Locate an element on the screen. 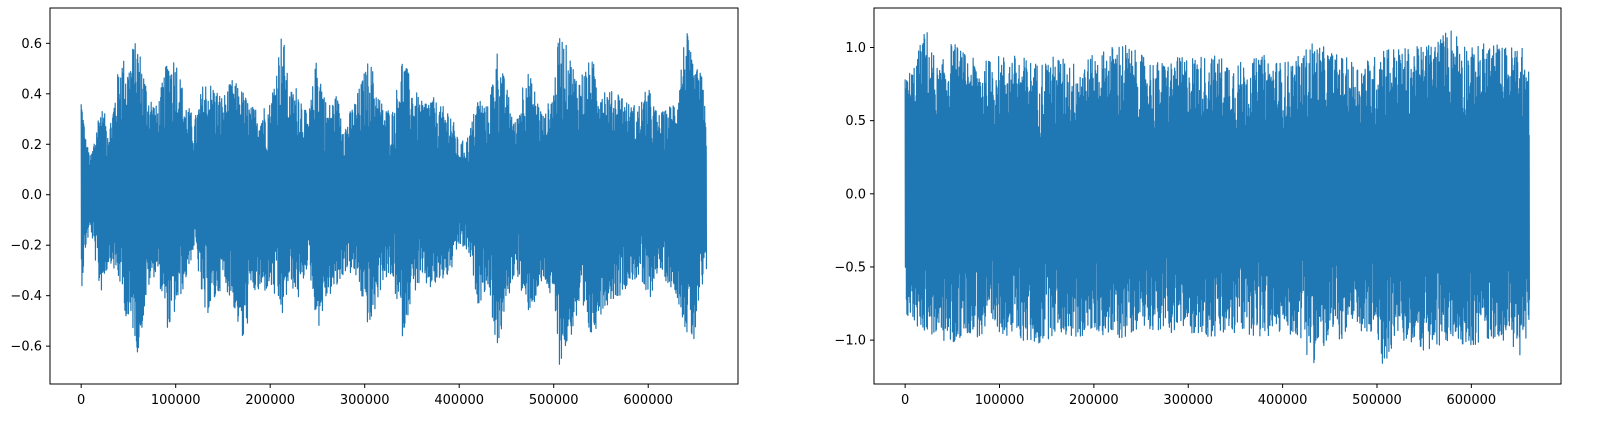 The image size is (1613, 428). right-x-tick-label: 200000 is located at coordinates (1094, 400).